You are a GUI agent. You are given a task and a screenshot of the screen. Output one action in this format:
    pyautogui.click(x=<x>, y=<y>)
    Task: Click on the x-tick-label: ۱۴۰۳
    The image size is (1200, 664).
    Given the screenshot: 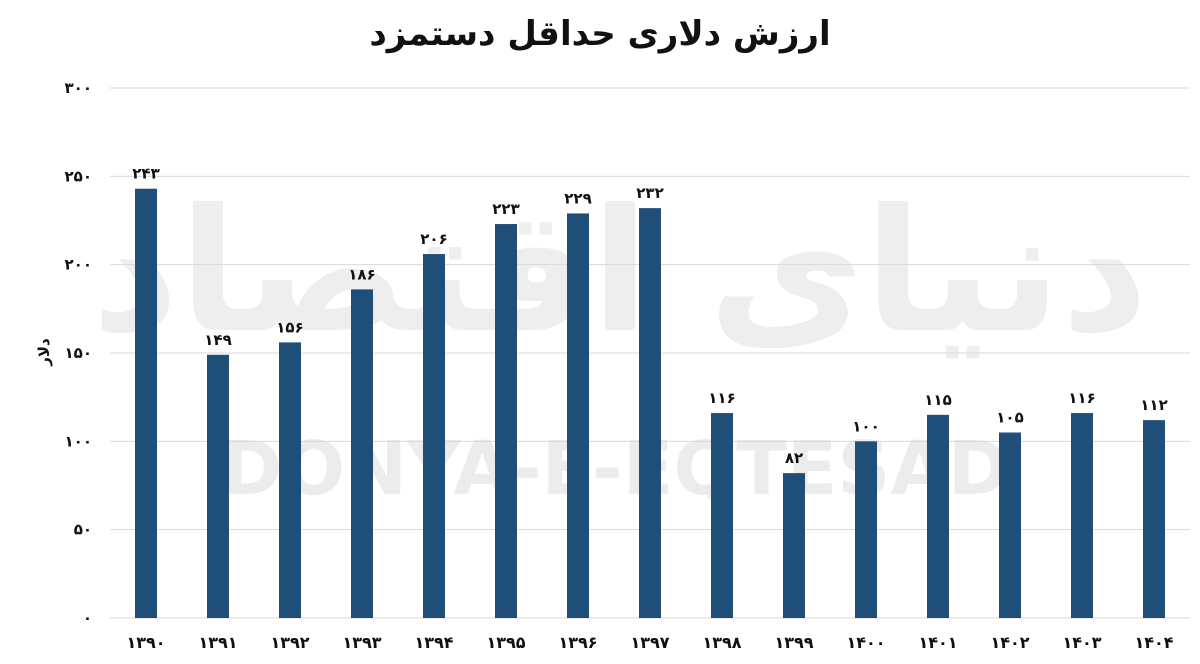 What is the action you would take?
    pyautogui.click(x=1081, y=642)
    